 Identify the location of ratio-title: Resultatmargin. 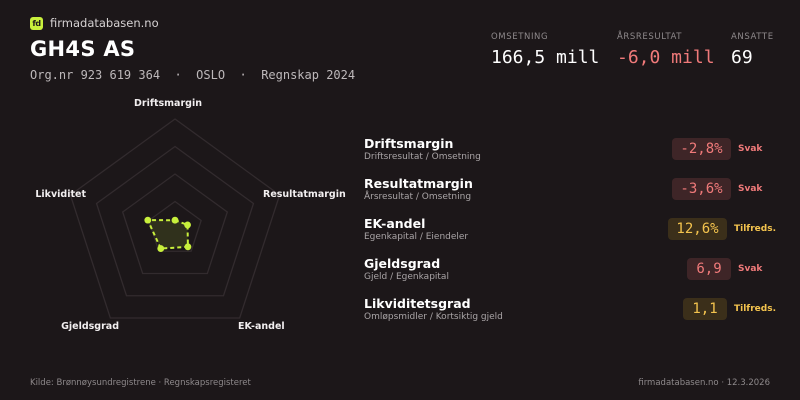
(418, 183).